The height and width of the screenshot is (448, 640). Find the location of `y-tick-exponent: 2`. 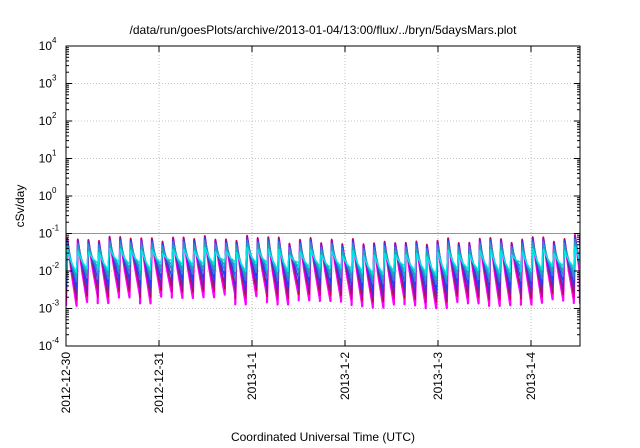

y-tick-exponent: 2 is located at coordinates (54, 115).